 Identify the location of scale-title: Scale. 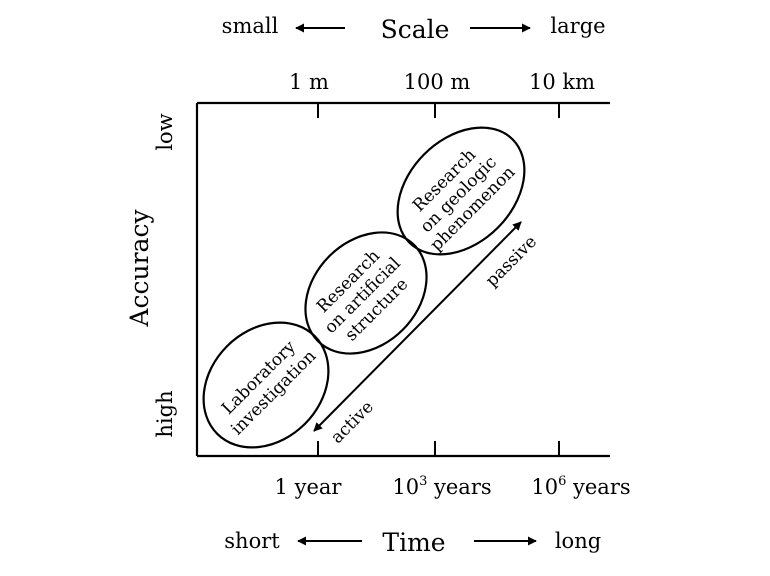
(415, 29).